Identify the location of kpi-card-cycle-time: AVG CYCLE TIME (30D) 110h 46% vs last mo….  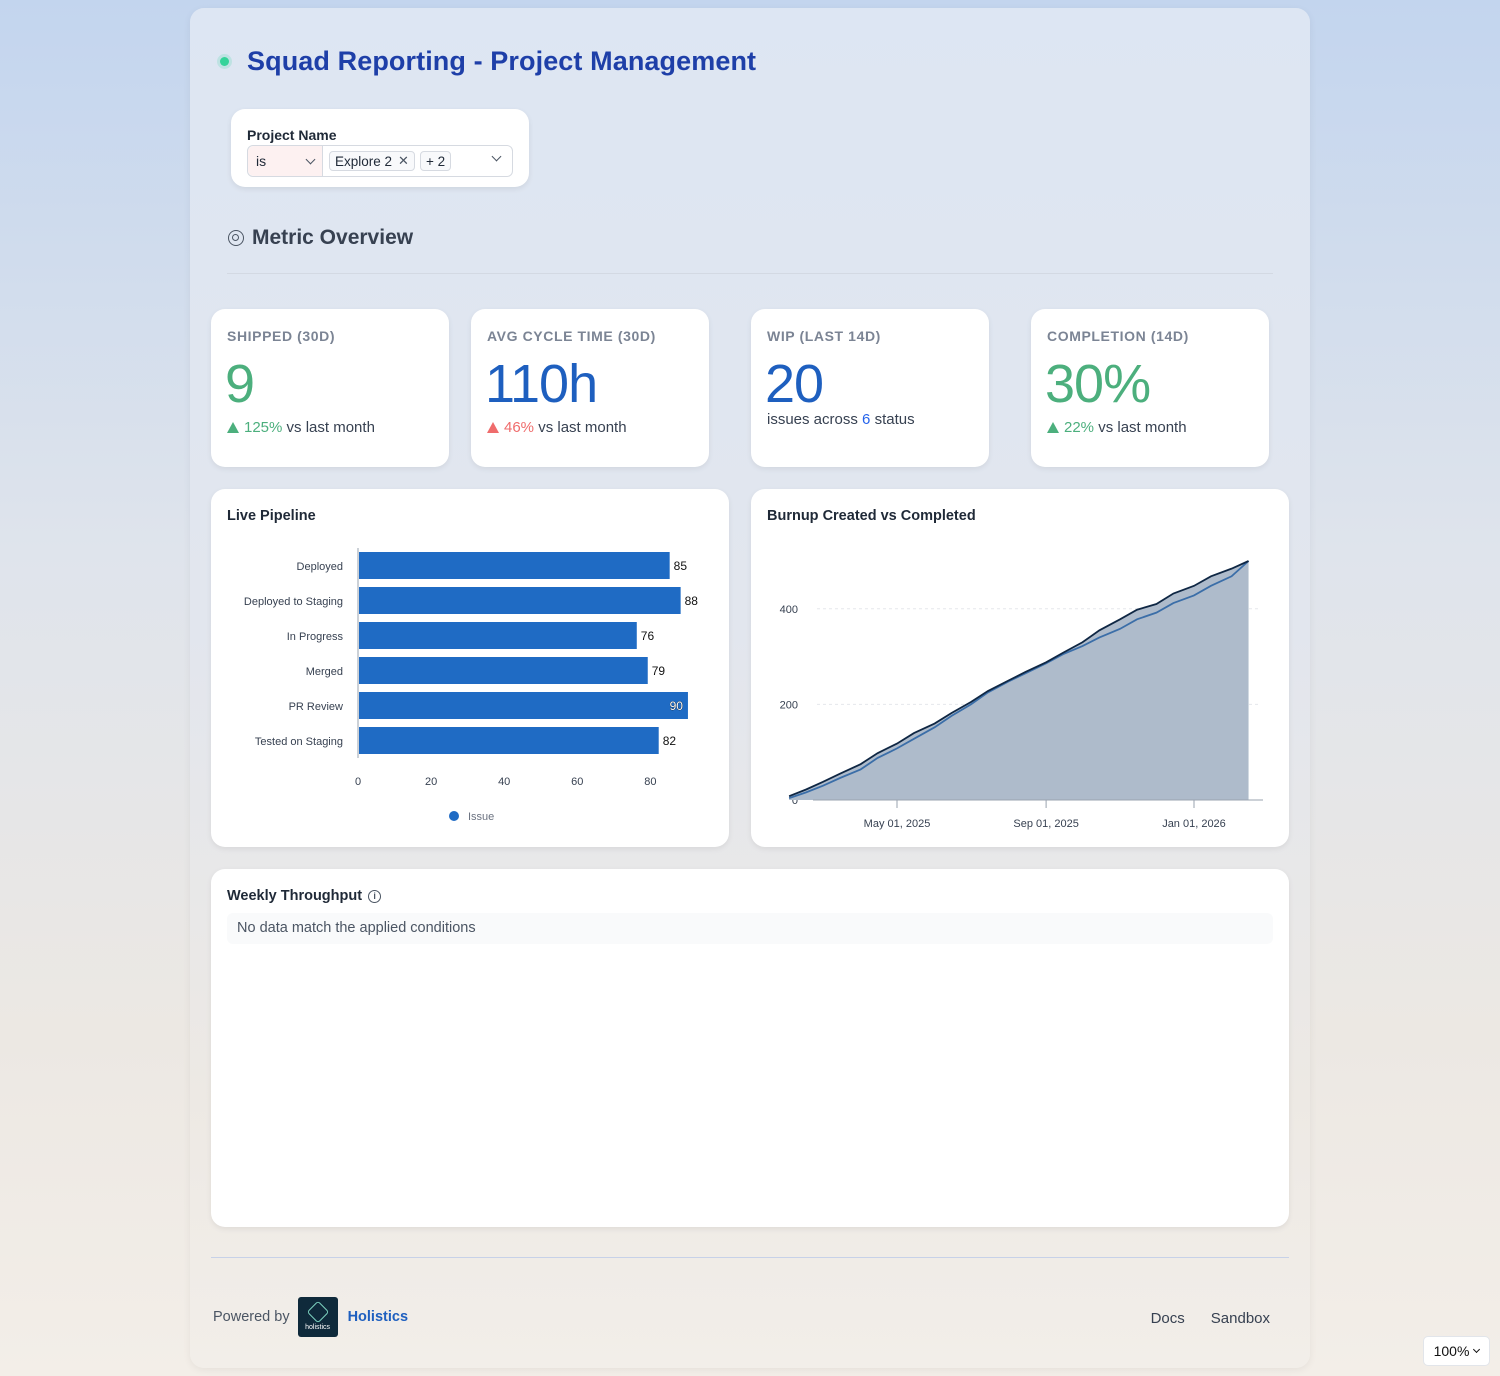
(590, 388).